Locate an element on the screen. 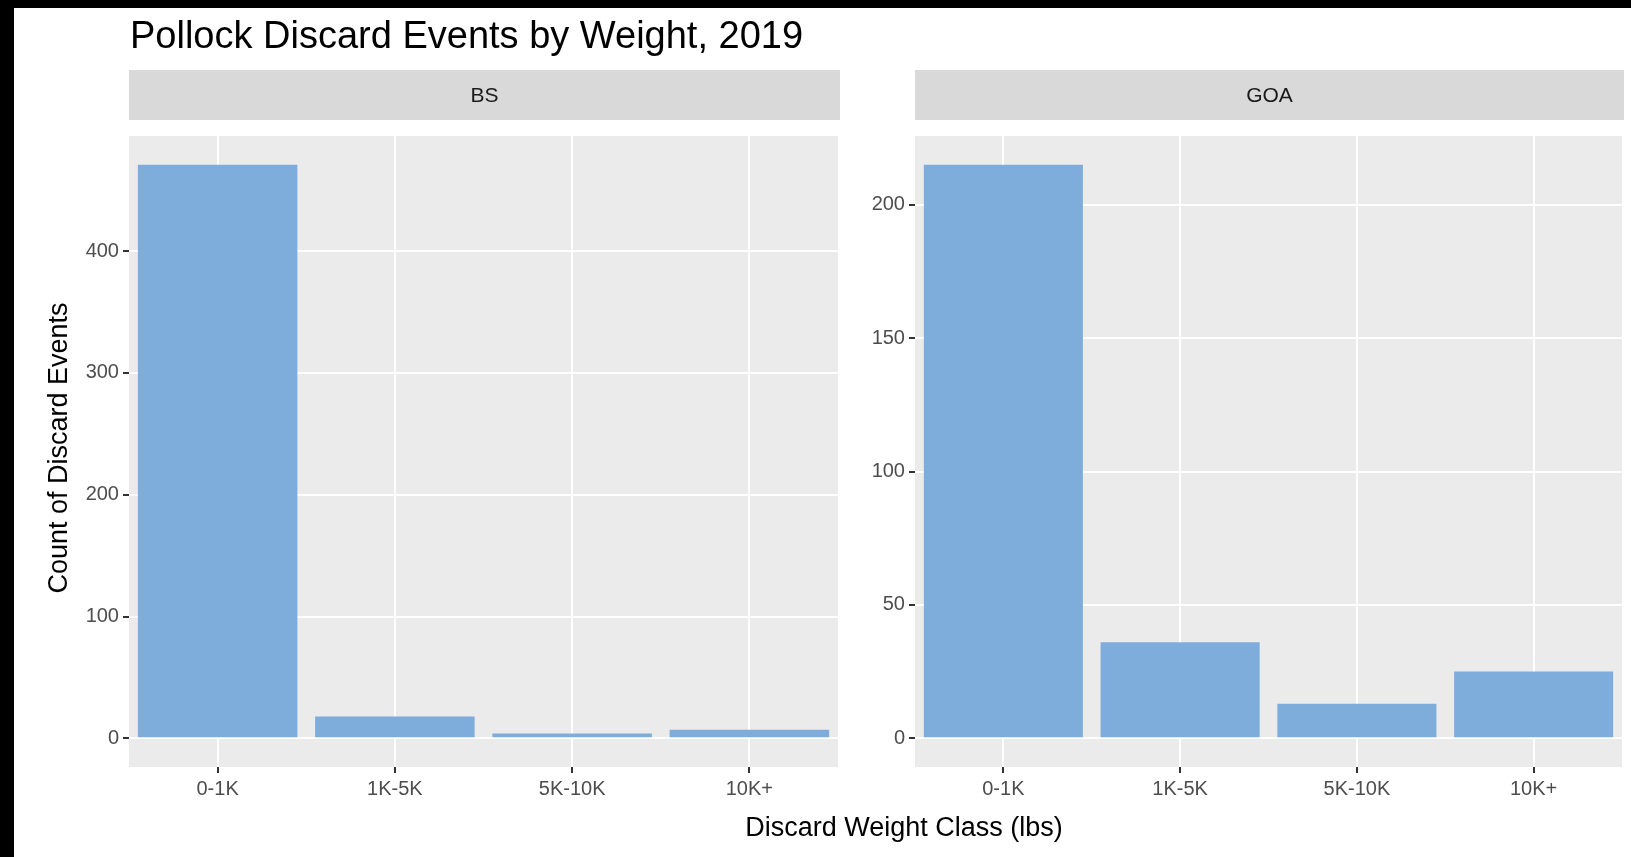 The width and height of the screenshot is (1631, 857). y-tick-label: 150 is located at coordinates (888, 336).